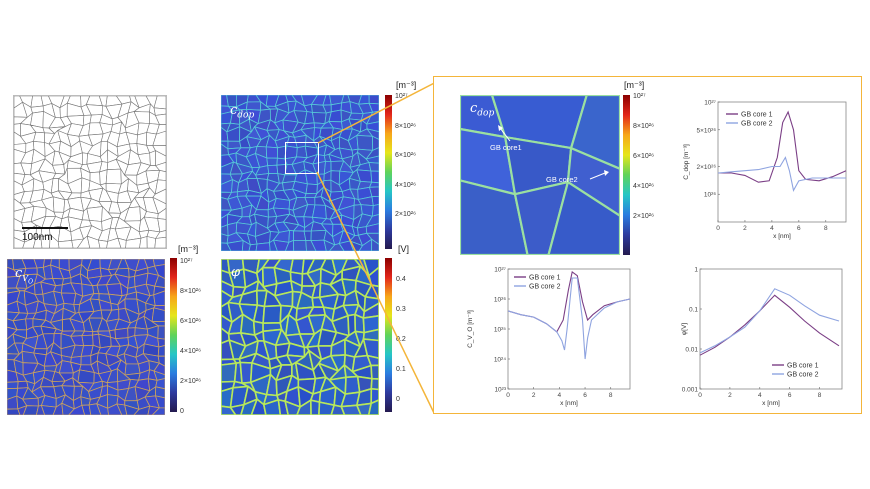 The width and height of the screenshot is (870, 489). What do you see at coordinates (643, 156) in the screenshot?
I see `colorbar-tick-label: 6×10²⁶` at bounding box center [643, 156].